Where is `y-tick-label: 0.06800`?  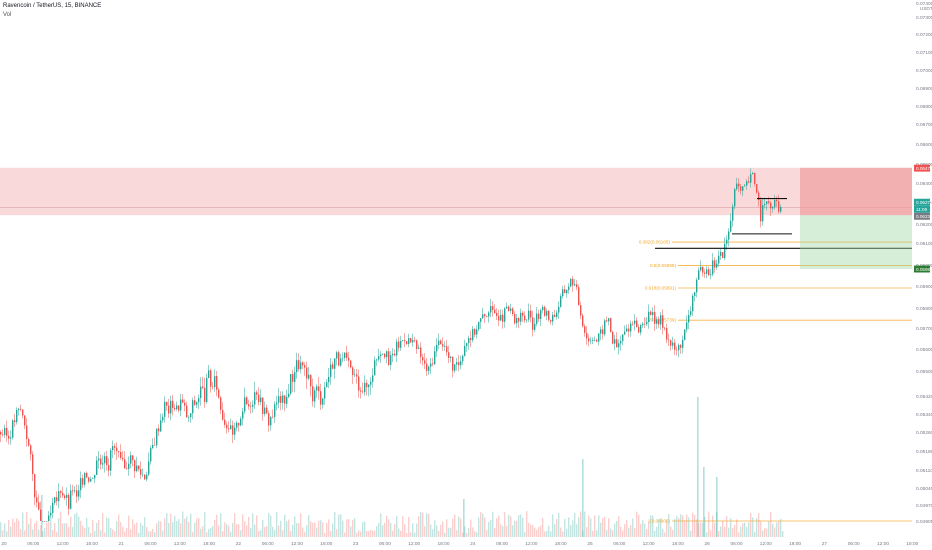
y-tick-label: 0.06800 is located at coordinates (924, 107).